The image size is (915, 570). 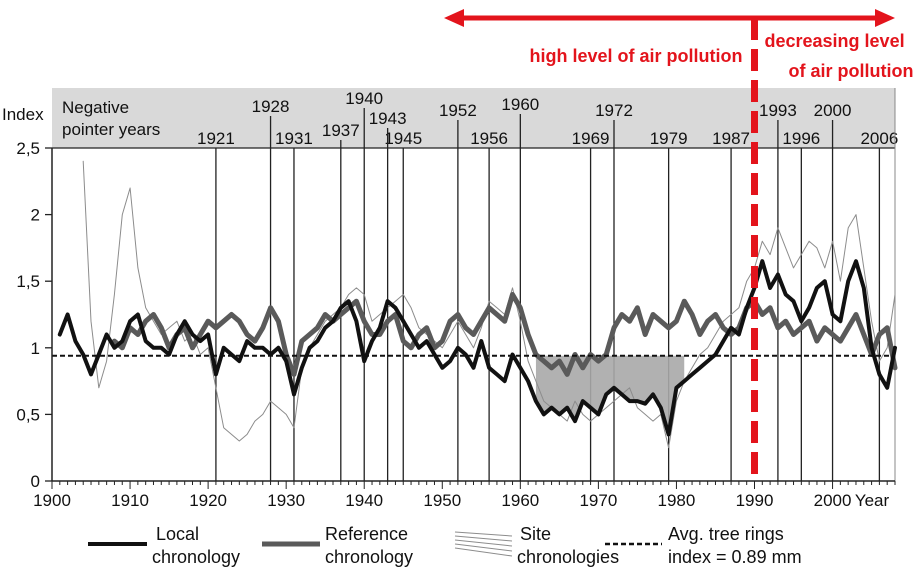 I want to click on x-tick-label: 1930, so click(x=286, y=500).